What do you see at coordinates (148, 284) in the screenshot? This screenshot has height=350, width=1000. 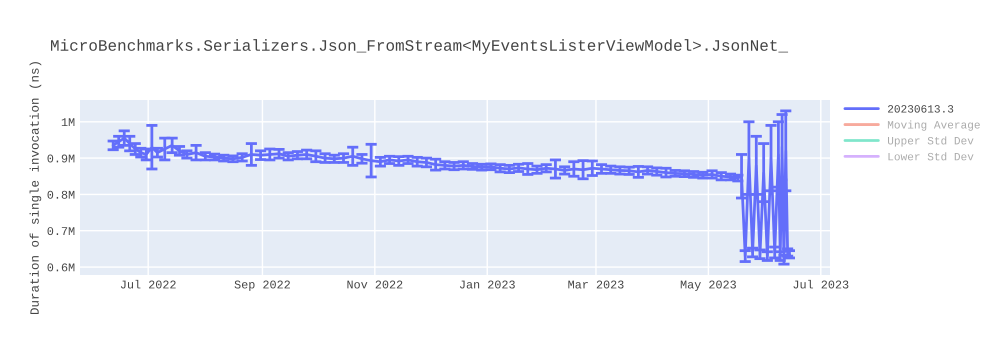 I see `x-tick-label: Jul 2022` at bounding box center [148, 284].